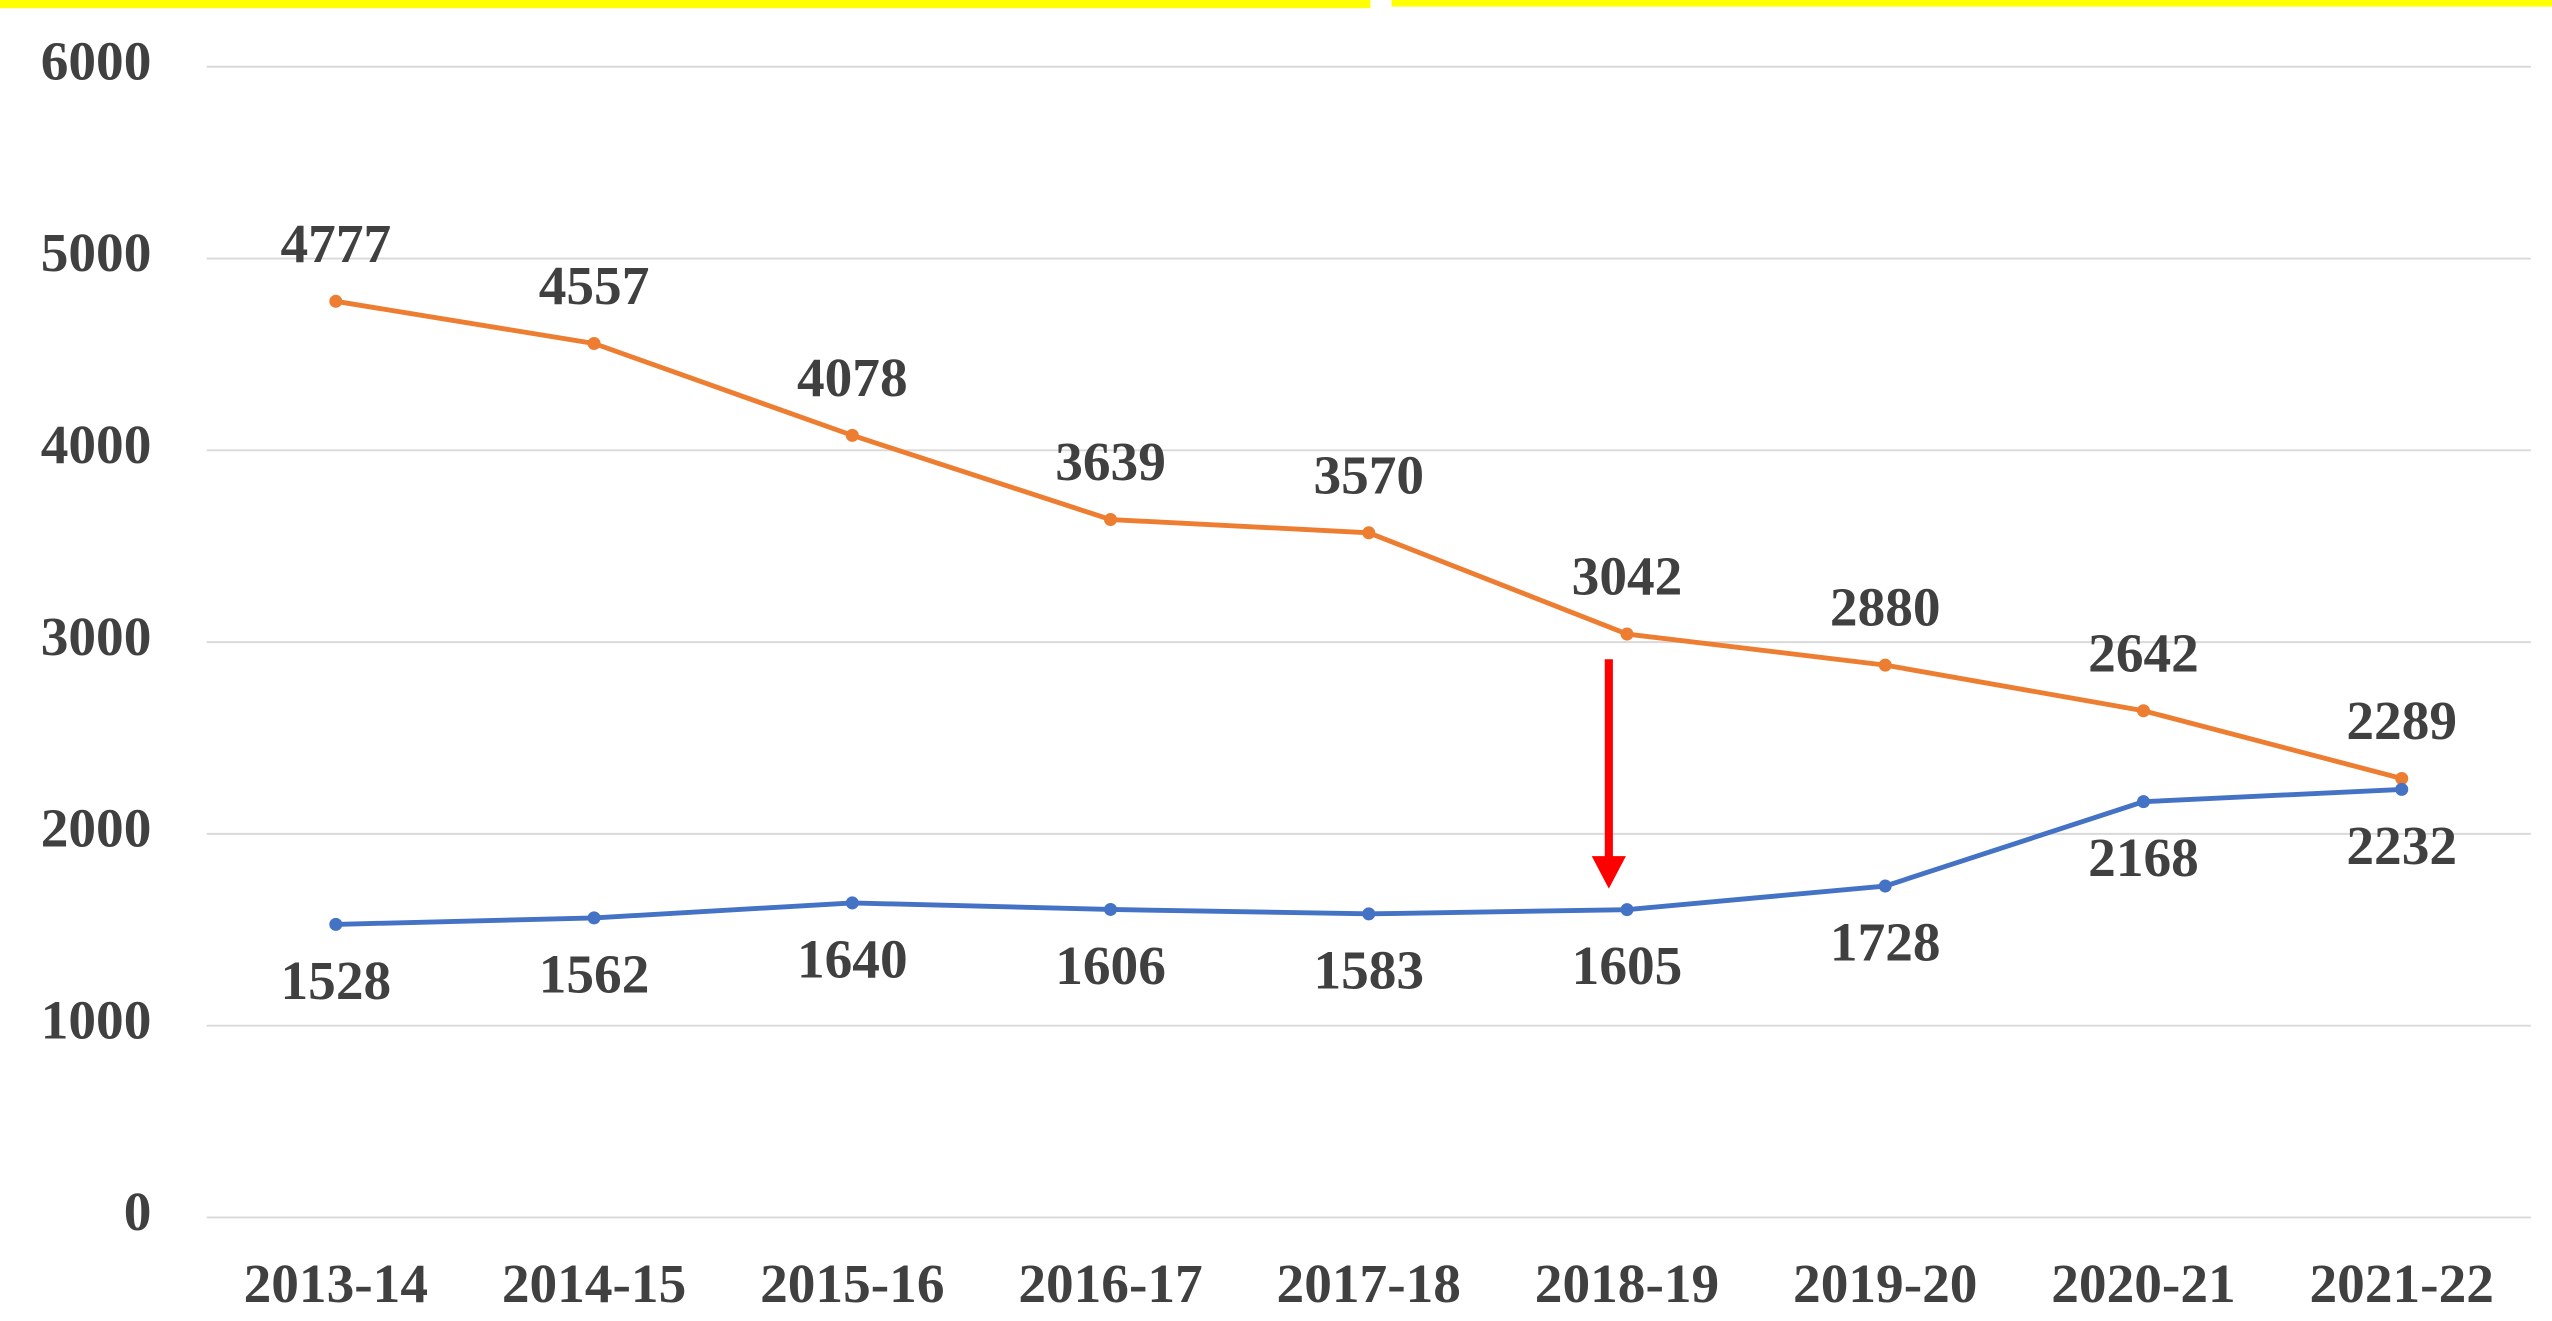  What do you see at coordinates (96, 444) in the screenshot?
I see `y-tick-label: 4000` at bounding box center [96, 444].